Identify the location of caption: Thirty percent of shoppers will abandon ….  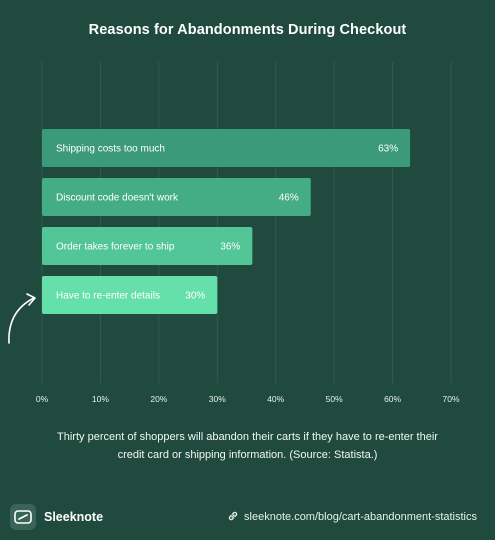
(247, 446).